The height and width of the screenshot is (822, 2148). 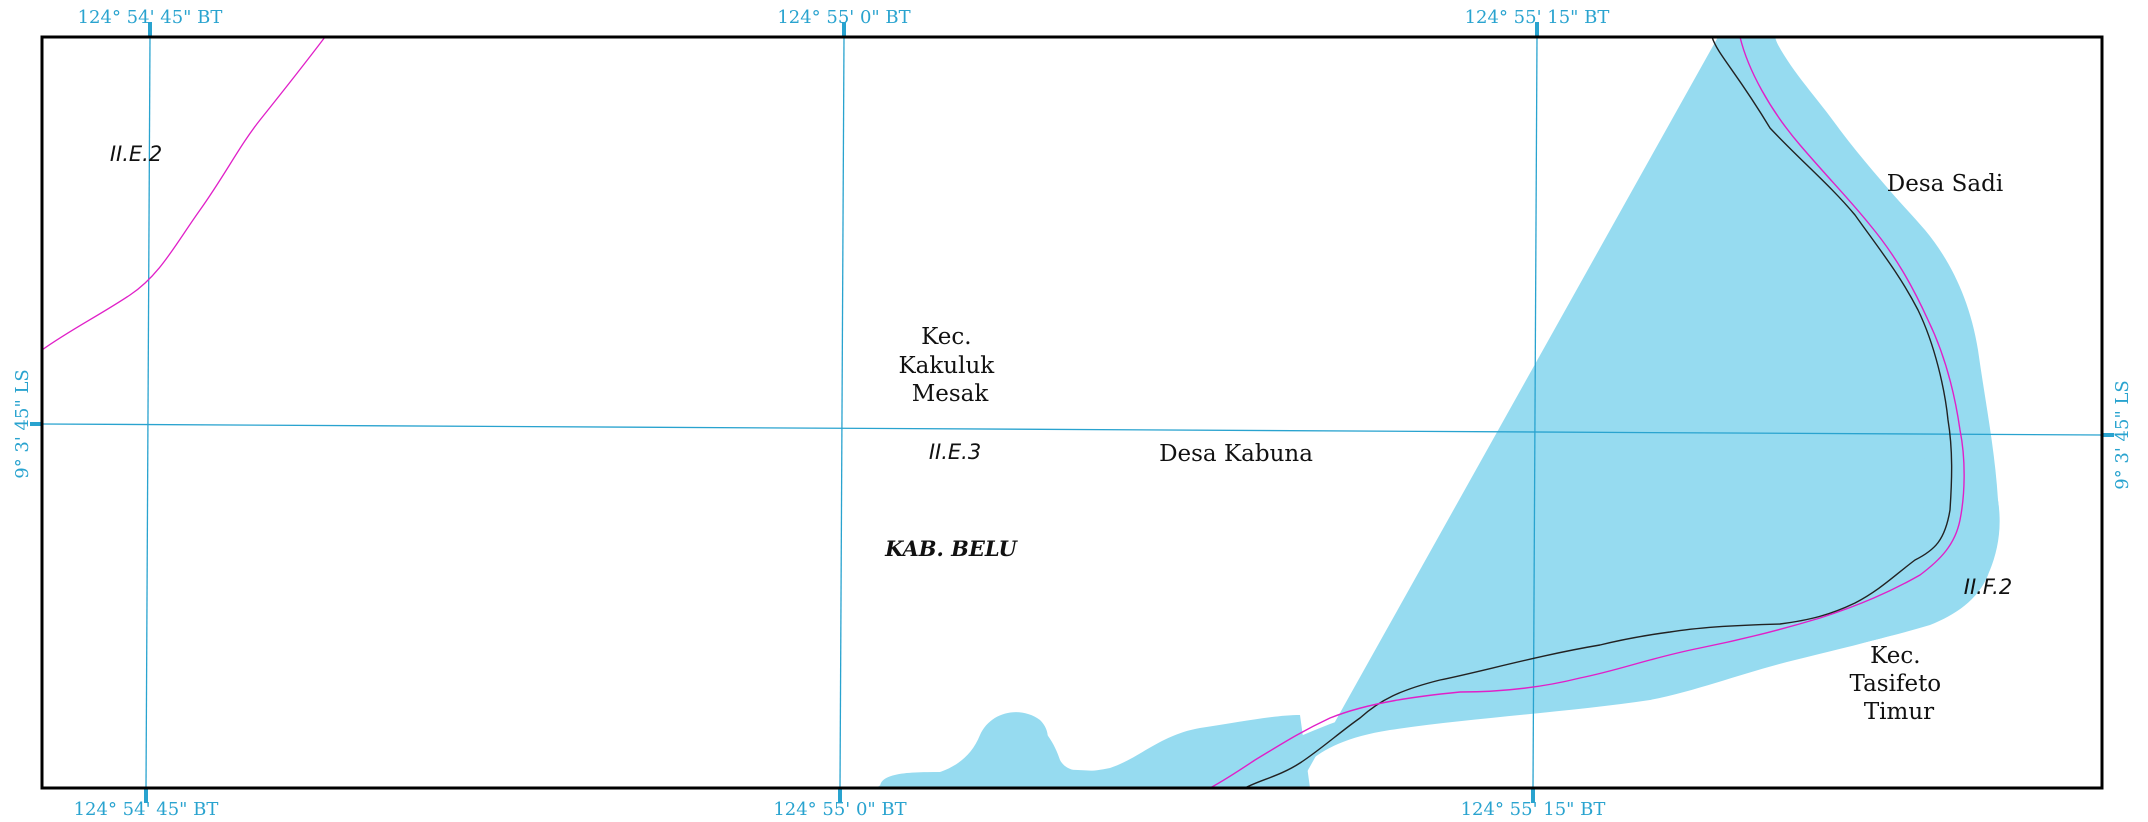 What do you see at coordinates (1535, 412) in the screenshot?
I see `meridian-c` at bounding box center [1535, 412].